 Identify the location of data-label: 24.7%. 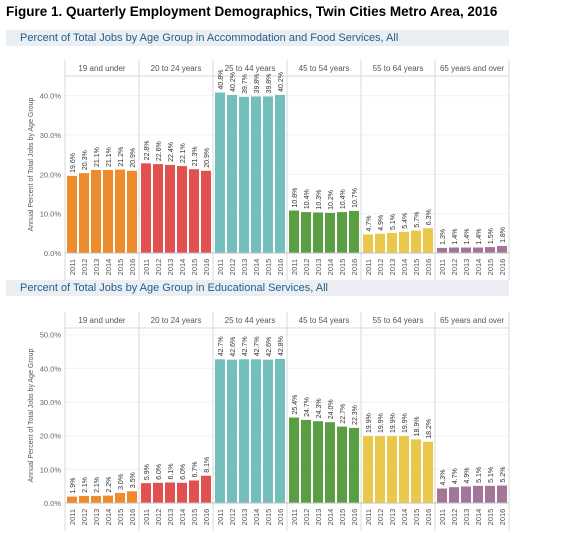
(307, 407).